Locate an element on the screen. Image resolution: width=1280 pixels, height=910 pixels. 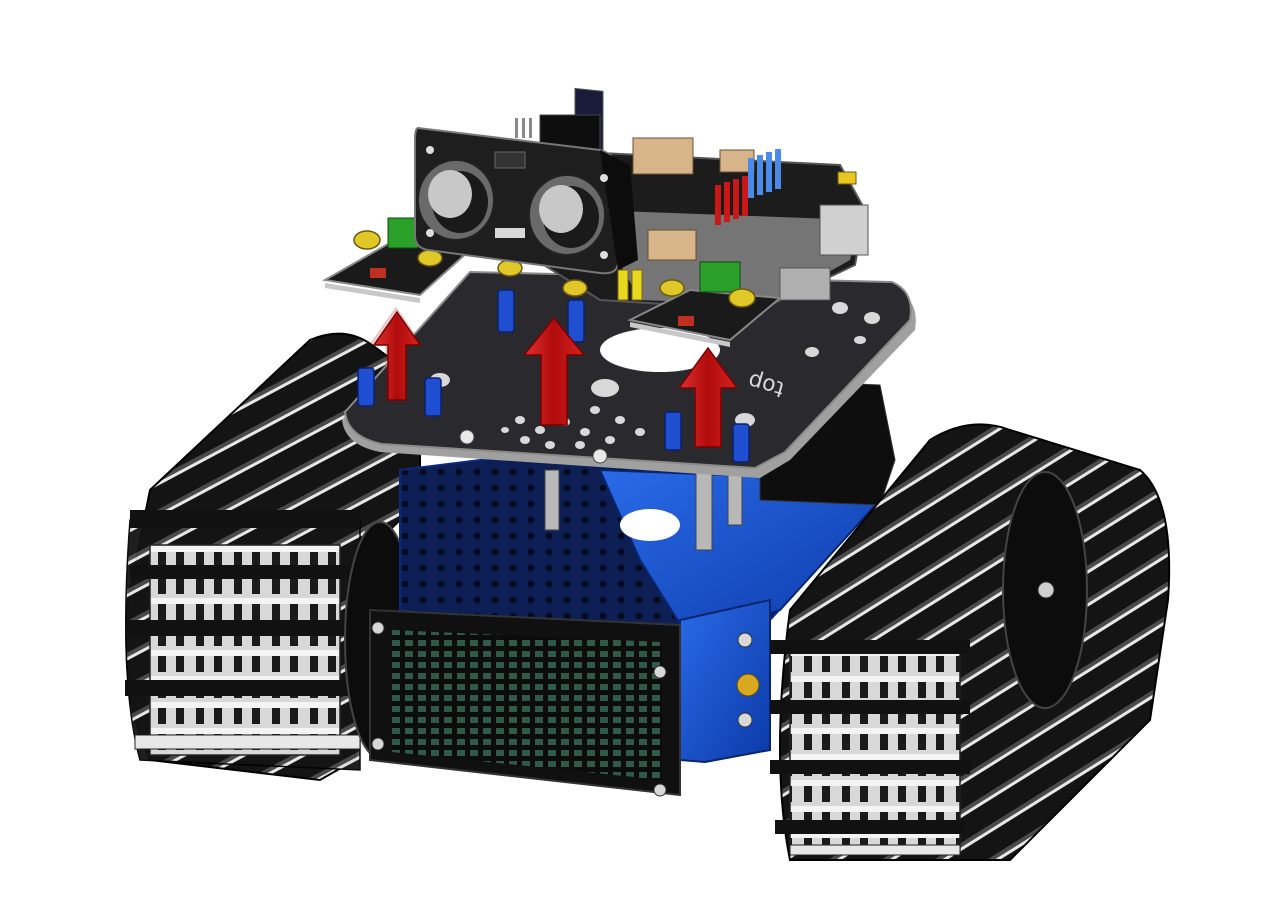
right-sprocket is located at coordinates (870, 748).